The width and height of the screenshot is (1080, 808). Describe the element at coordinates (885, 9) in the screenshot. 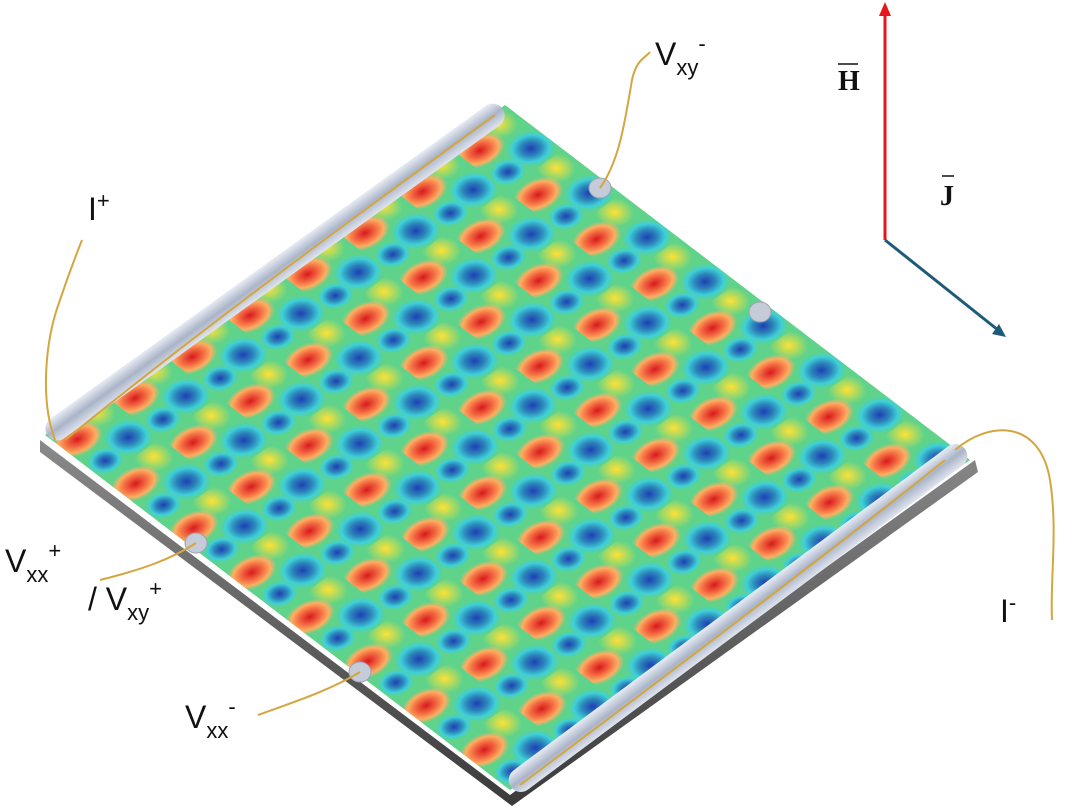

I see `field-arrowhead` at that location.